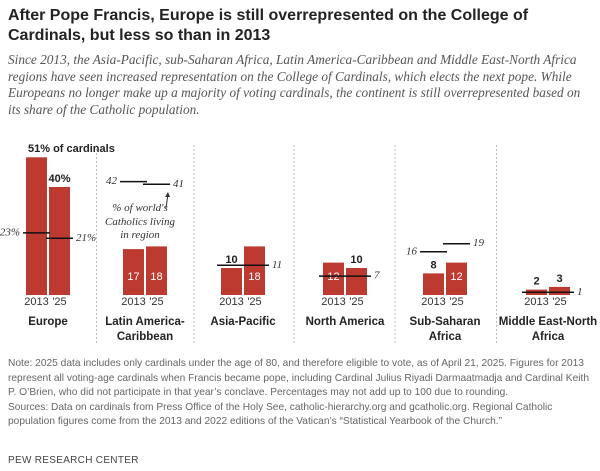  What do you see at coordinates (59, 179) in the screenshot?
I see `value-label: 40%` at bounding box center [59, 179].